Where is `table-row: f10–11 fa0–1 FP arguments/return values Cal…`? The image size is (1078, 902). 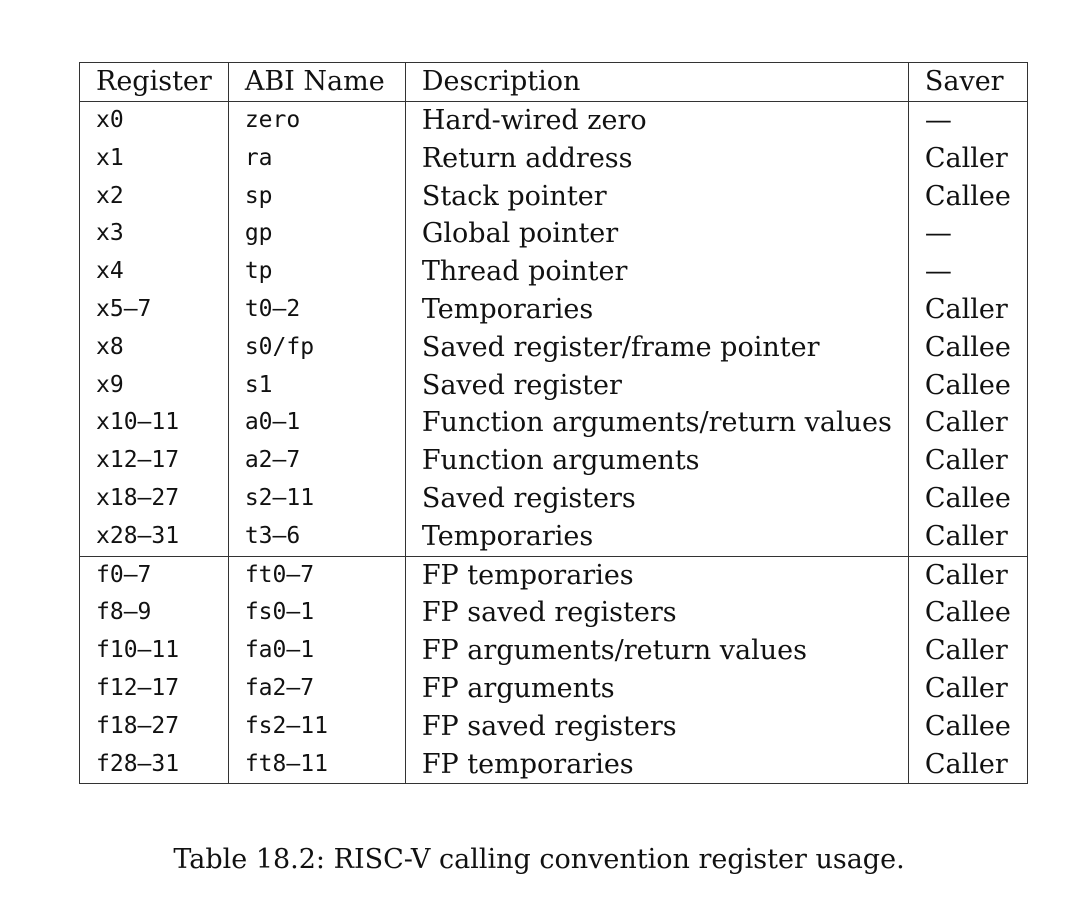
table-row: f10–11 fa0–1 FP arguments/return values Cal… is located at coordinates (553, 651).